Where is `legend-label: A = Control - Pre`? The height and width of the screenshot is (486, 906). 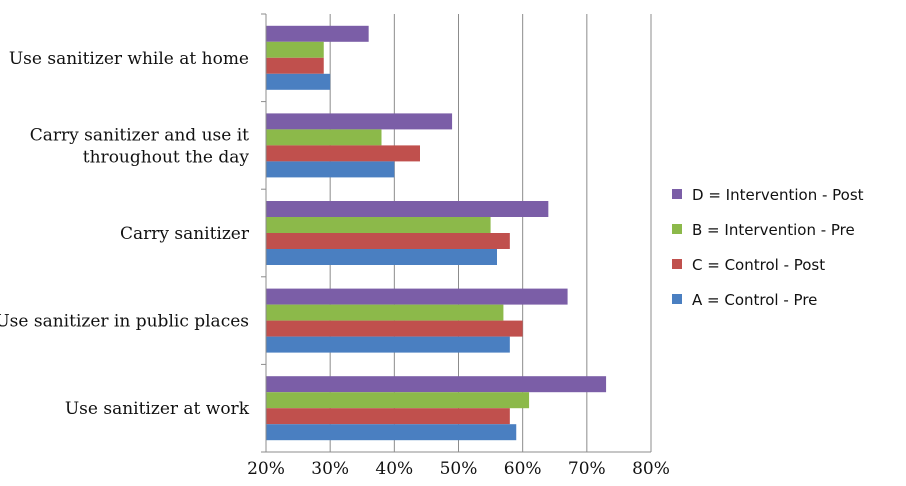
legend-label: A = Control - Pre is located at coordinates (754, 300).